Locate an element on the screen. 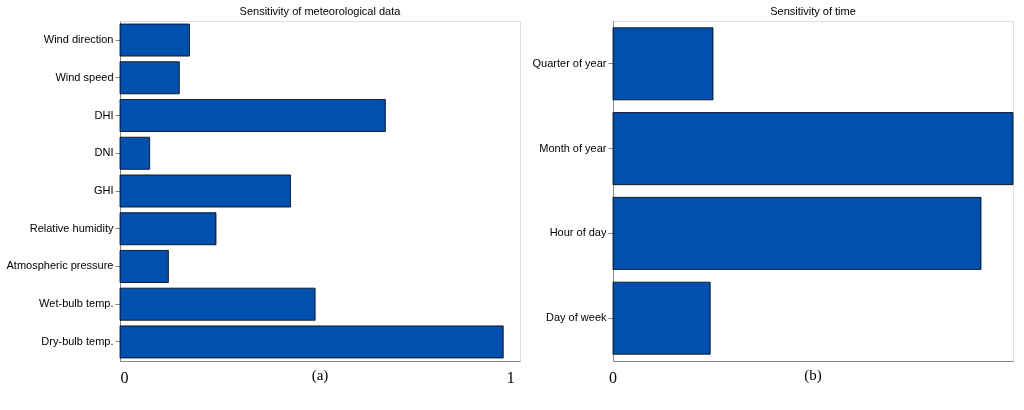  y-tick-label: DHI is located at coordinates (104, 114).